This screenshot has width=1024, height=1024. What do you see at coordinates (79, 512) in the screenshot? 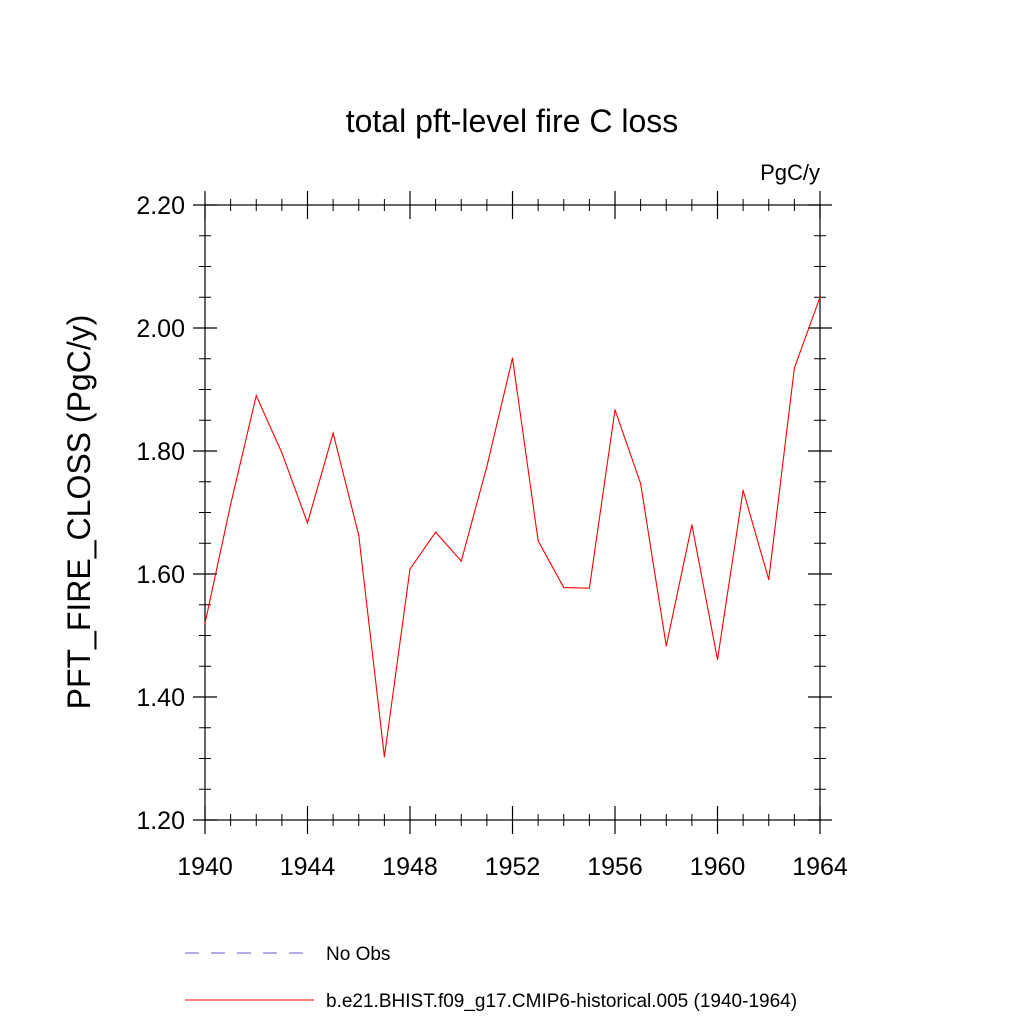
I see `y-axis-label: PFT_FIRE_CLOSS (PgC/y)` at bounding box center [79, 512].